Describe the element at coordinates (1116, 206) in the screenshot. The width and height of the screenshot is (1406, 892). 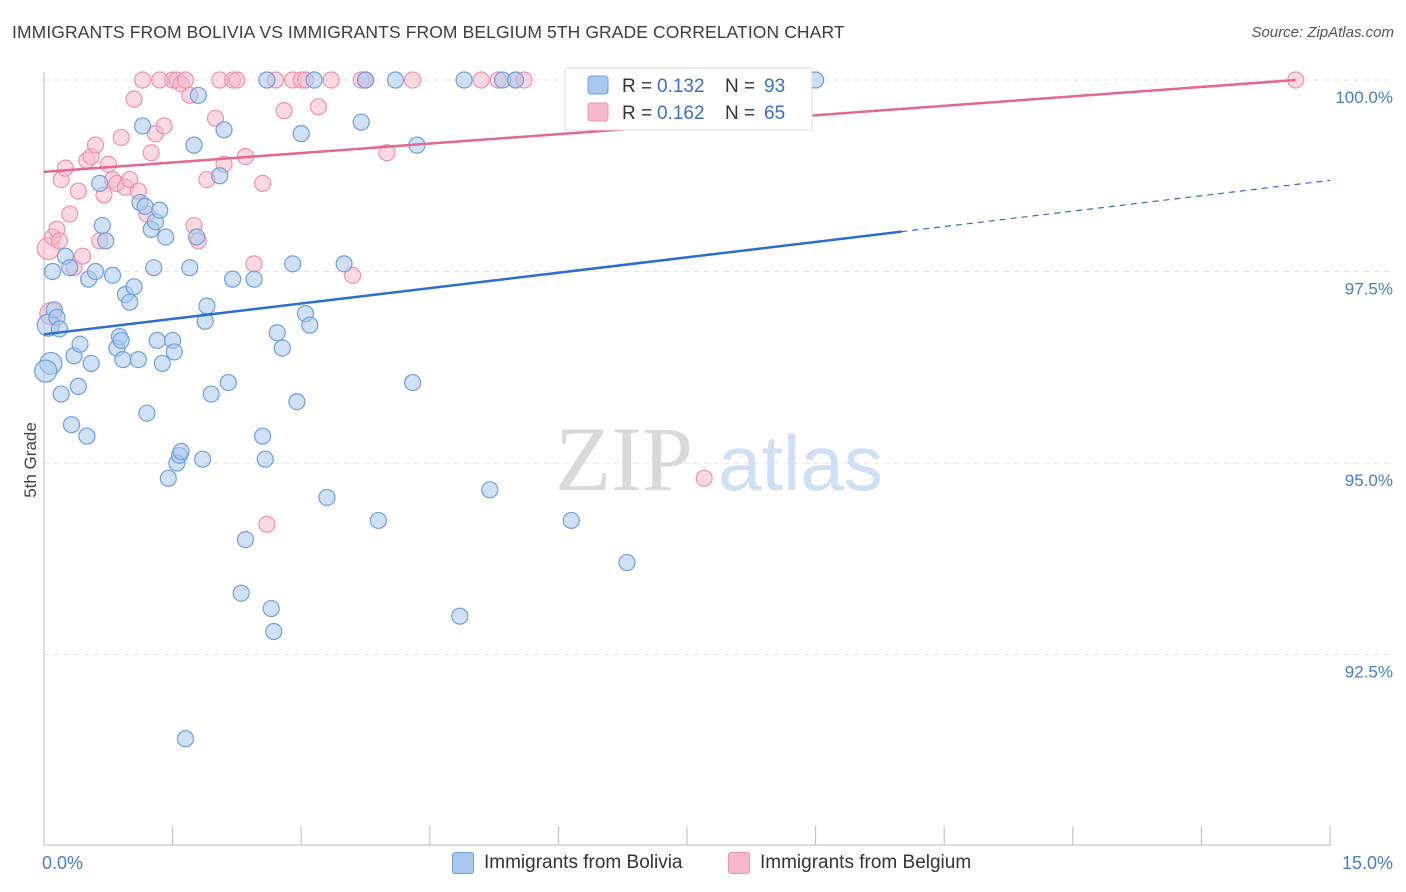
I see `bolivia-trendline-extension` at that location.